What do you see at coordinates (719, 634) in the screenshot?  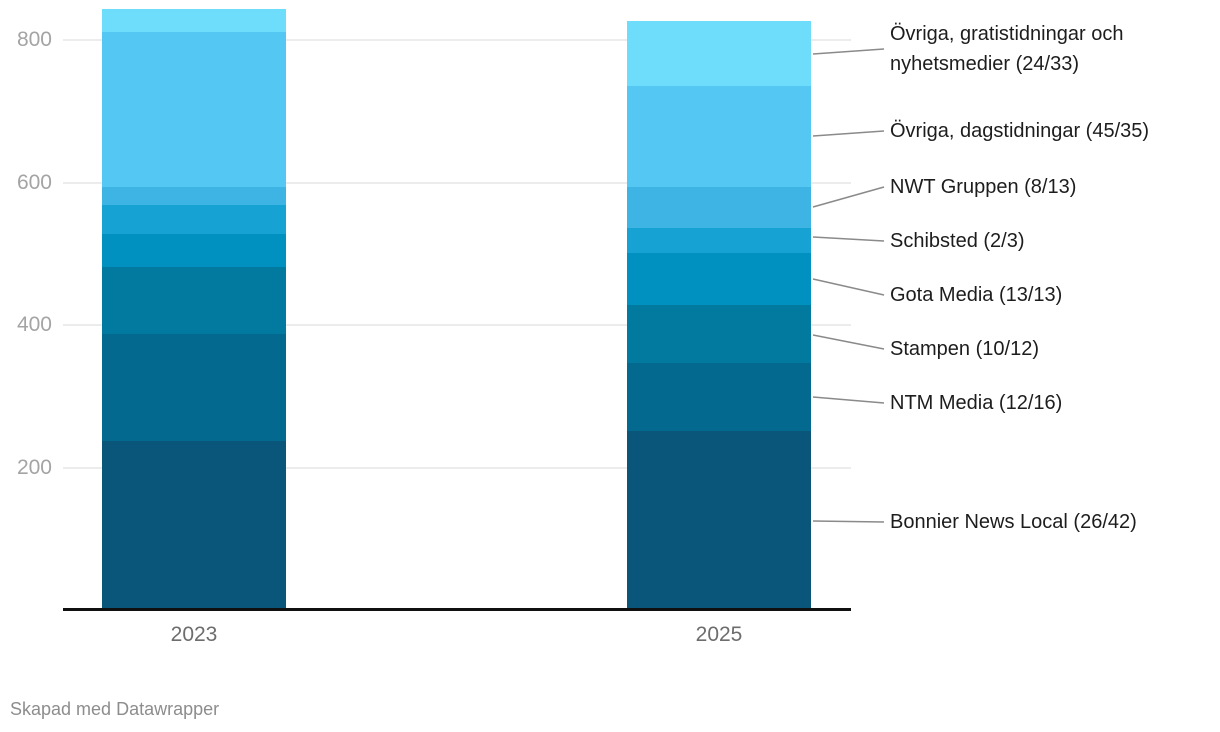 I see `x-category-label: 2025` at bounding box center [719, 634].